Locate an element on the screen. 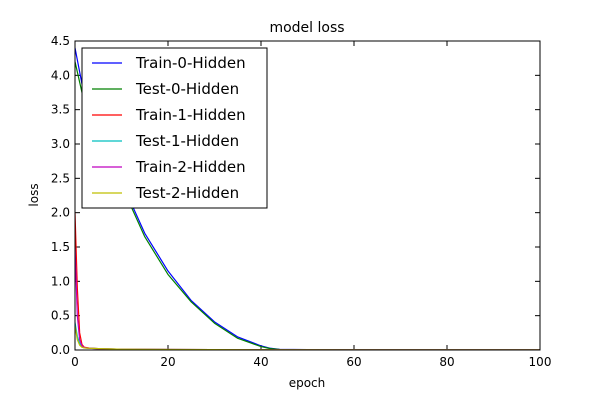 Image resolution: width=600 pixels, height=400 pixels. chart-title: model loss is located at coordinates (306, 28).